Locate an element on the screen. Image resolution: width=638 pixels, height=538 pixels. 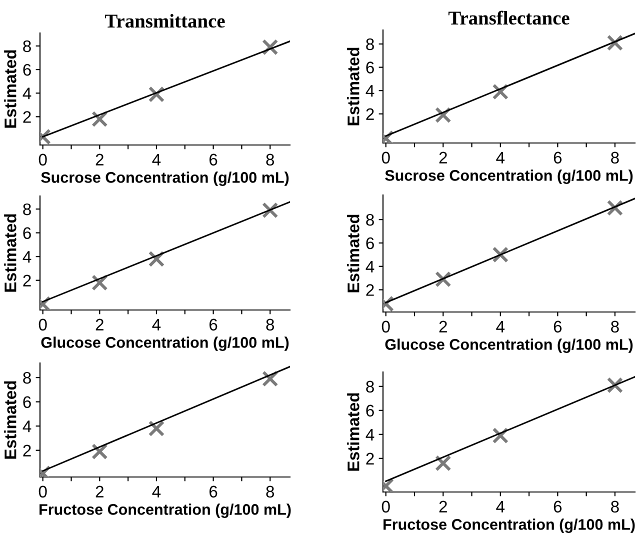
chart-title: Transflectance is located at coordinates (509, 17).